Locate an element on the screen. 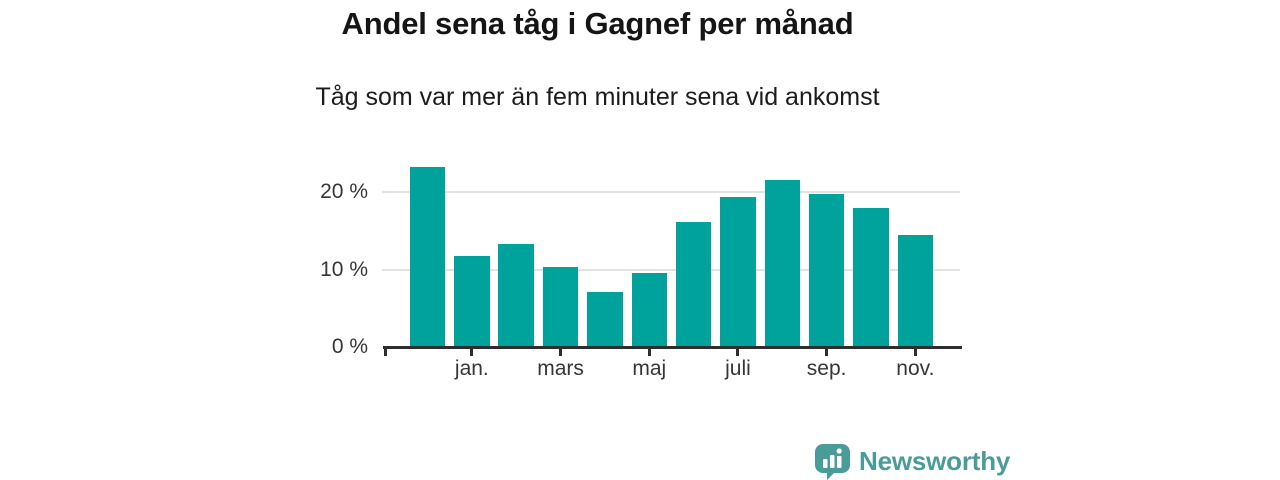 The image size is (1280, 480). x-tick-nov. is located at coordinates (915, 352).